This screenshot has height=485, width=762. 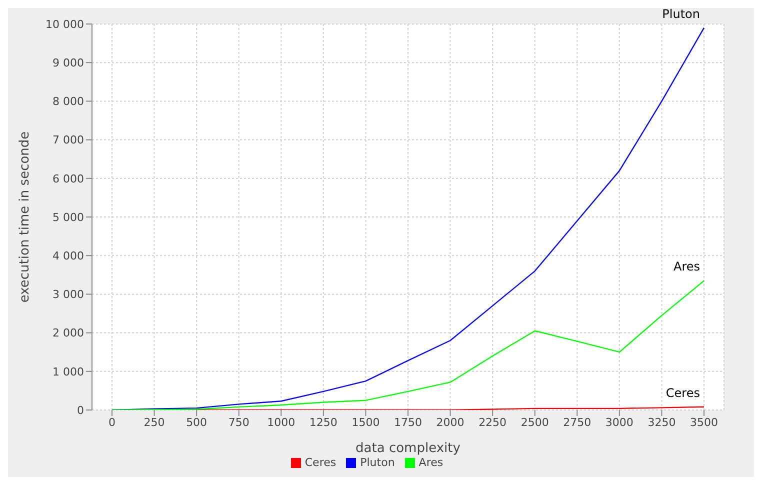 I want to click on y-tick-label: 8 000, so click(x=68, y=101).